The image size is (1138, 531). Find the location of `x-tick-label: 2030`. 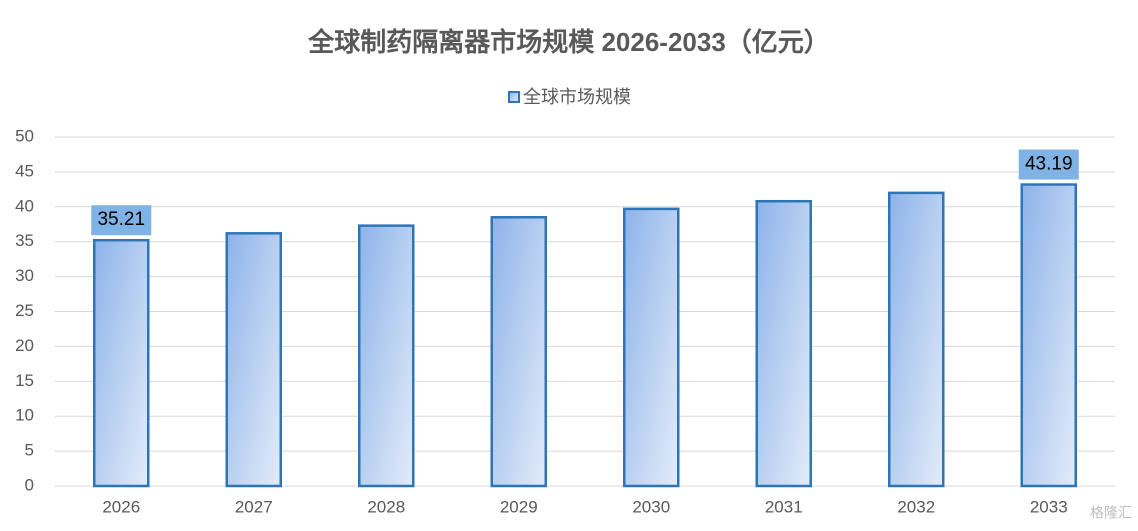

x-tick-label: 2030 is located at coordinates (651, 506).